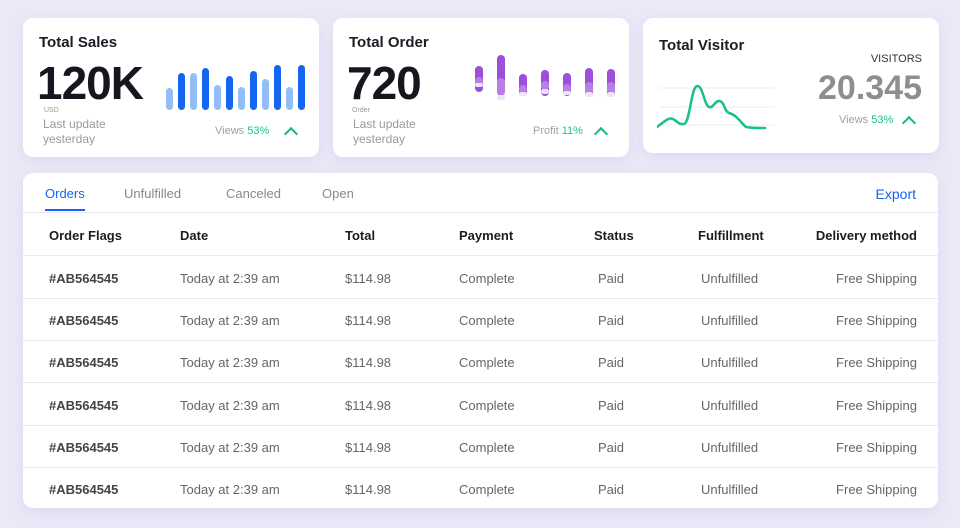  Describe the element at coordinates (389, 42) in the screenshot. I see `card-title: Total Order` at that location.